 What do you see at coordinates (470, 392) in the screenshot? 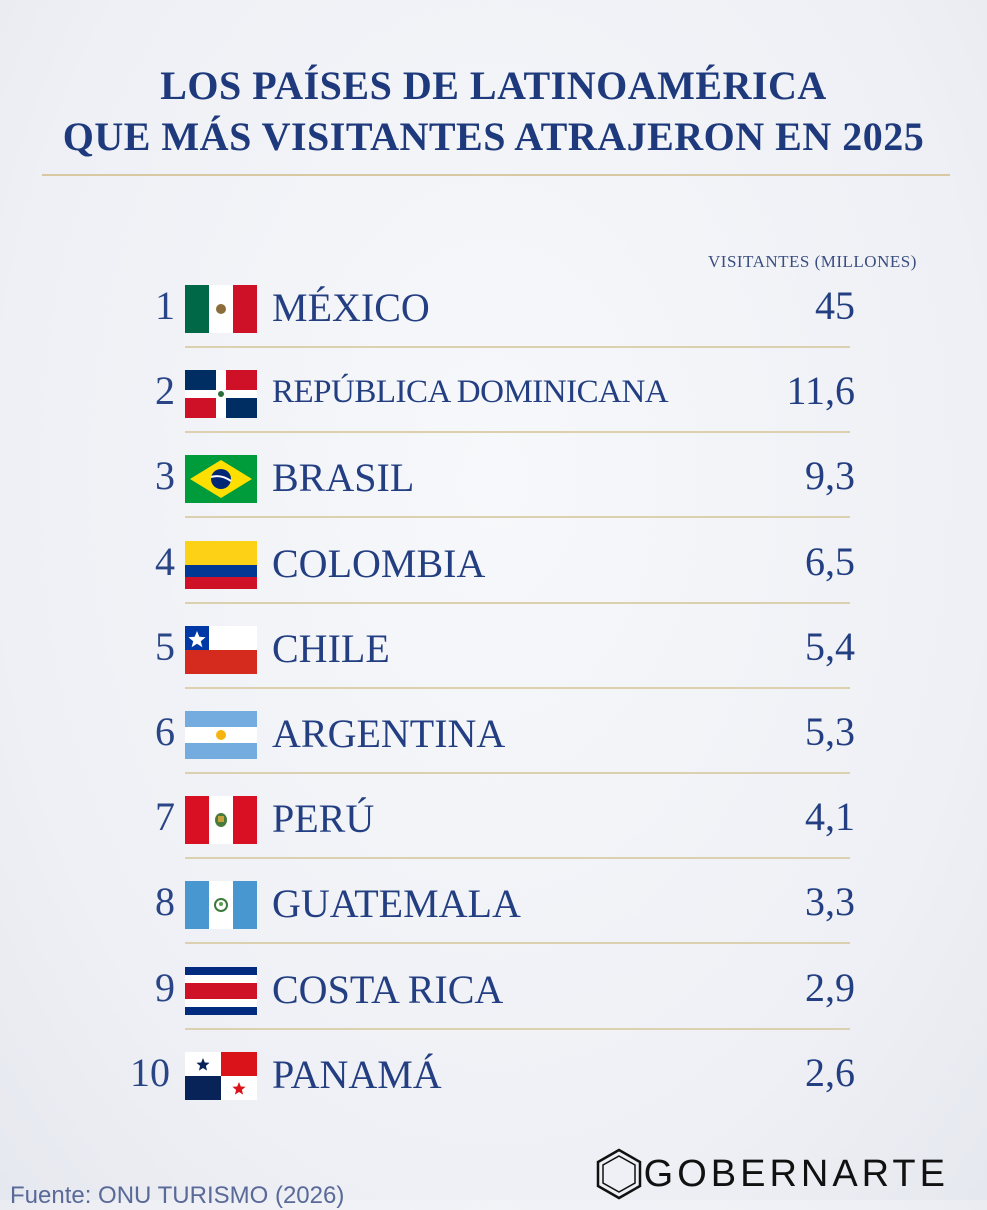
I see `country-name: REPÚBLICA DOMINICANA` at bounding box center [470, 392].